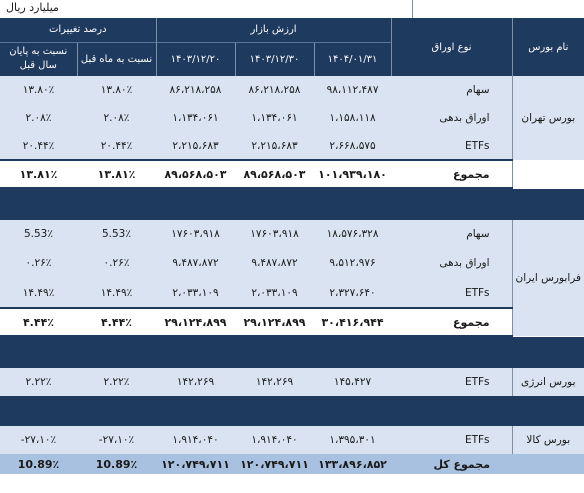  Describe the element at coordinates (116, 293) in the screenshot. I see `cell-vs-month: ۱۴.۴۹٪` at that location.